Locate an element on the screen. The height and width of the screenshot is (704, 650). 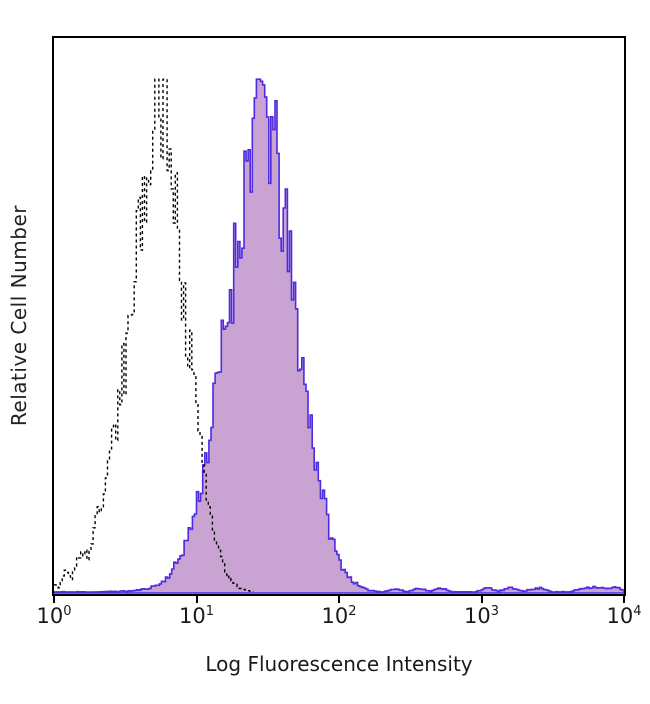
y-axis-label-container: Relative Cell Number is located at coordinates (19, 316).